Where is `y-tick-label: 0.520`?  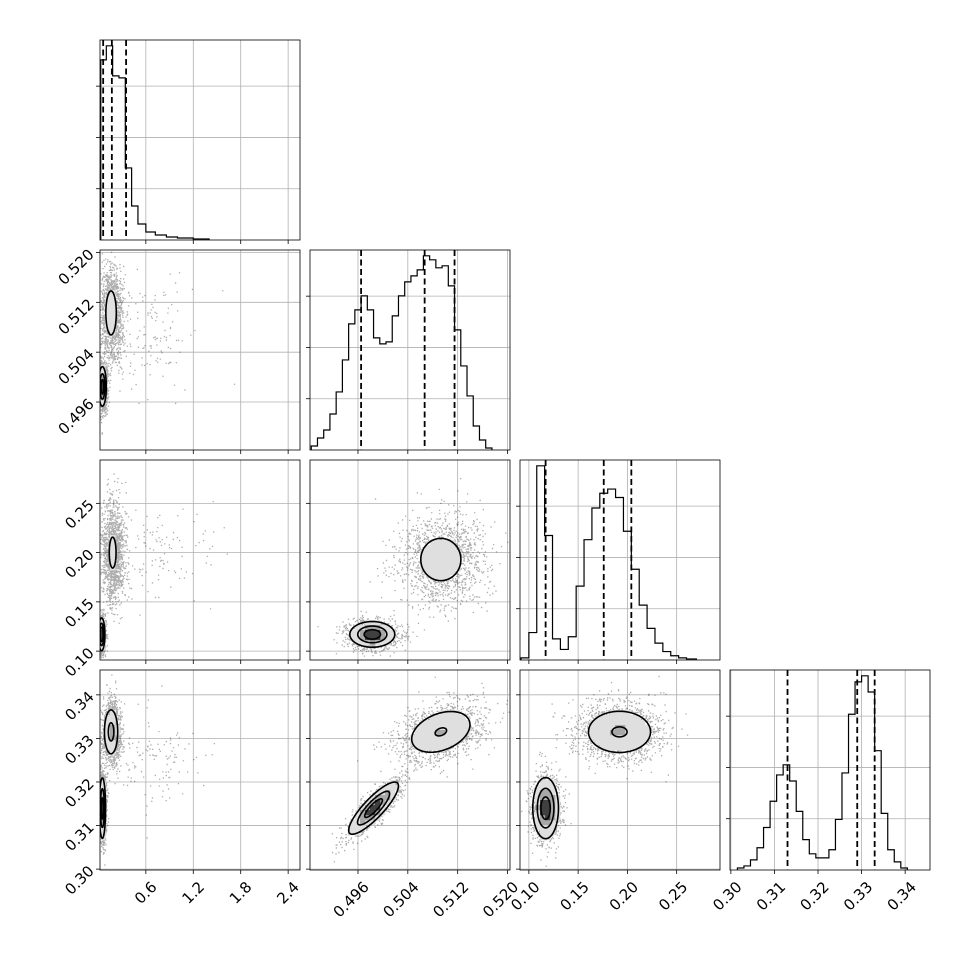
y-tick-label: 0.520 is located at coordinates (76, 266).